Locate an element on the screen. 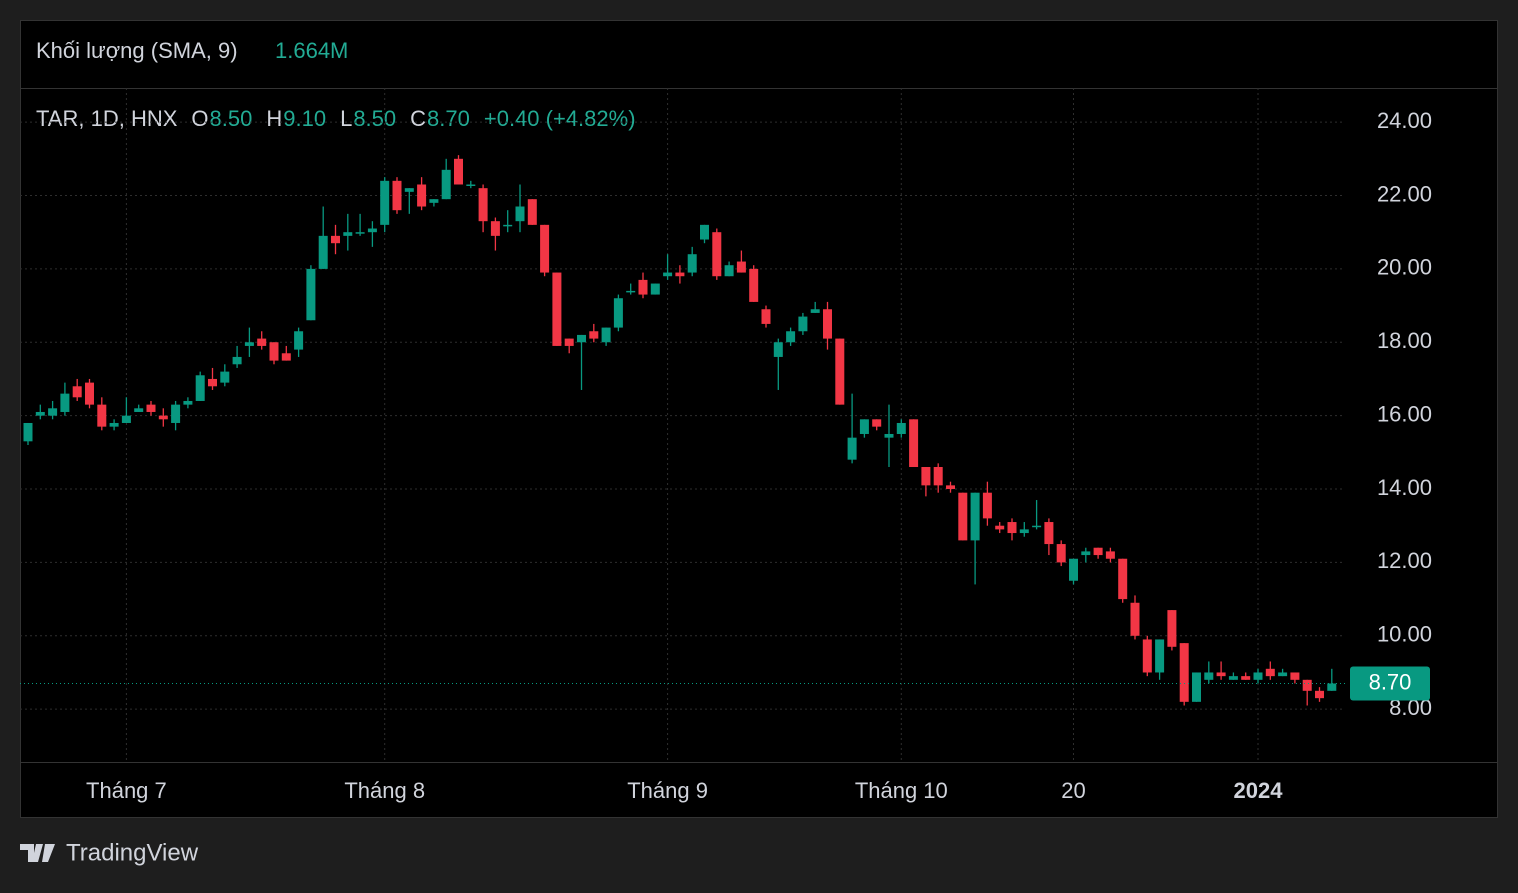 The image size is (1518, 893). change: +0.40 (+4.82%) is located at coordinates (560, 118).